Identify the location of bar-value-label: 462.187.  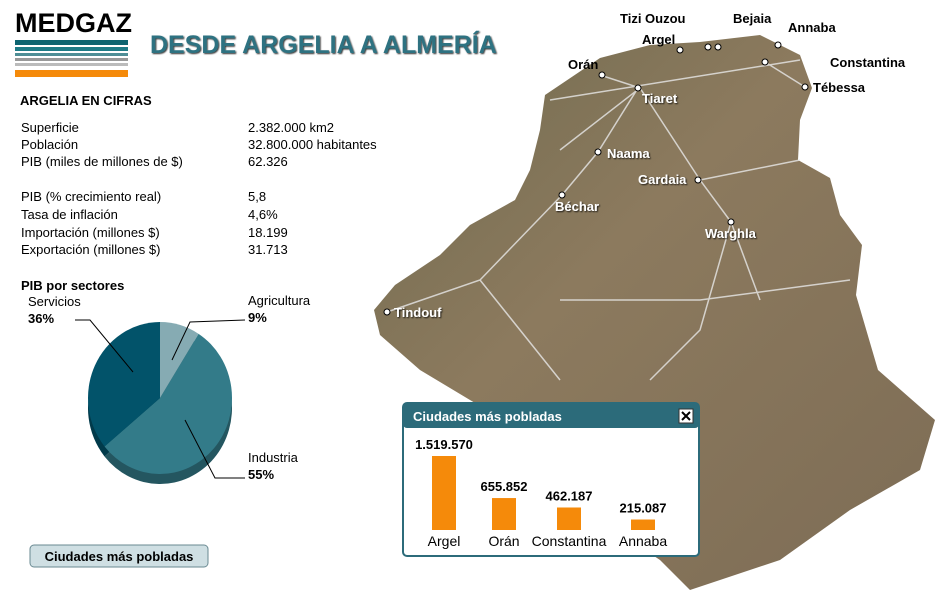
(569, 495).